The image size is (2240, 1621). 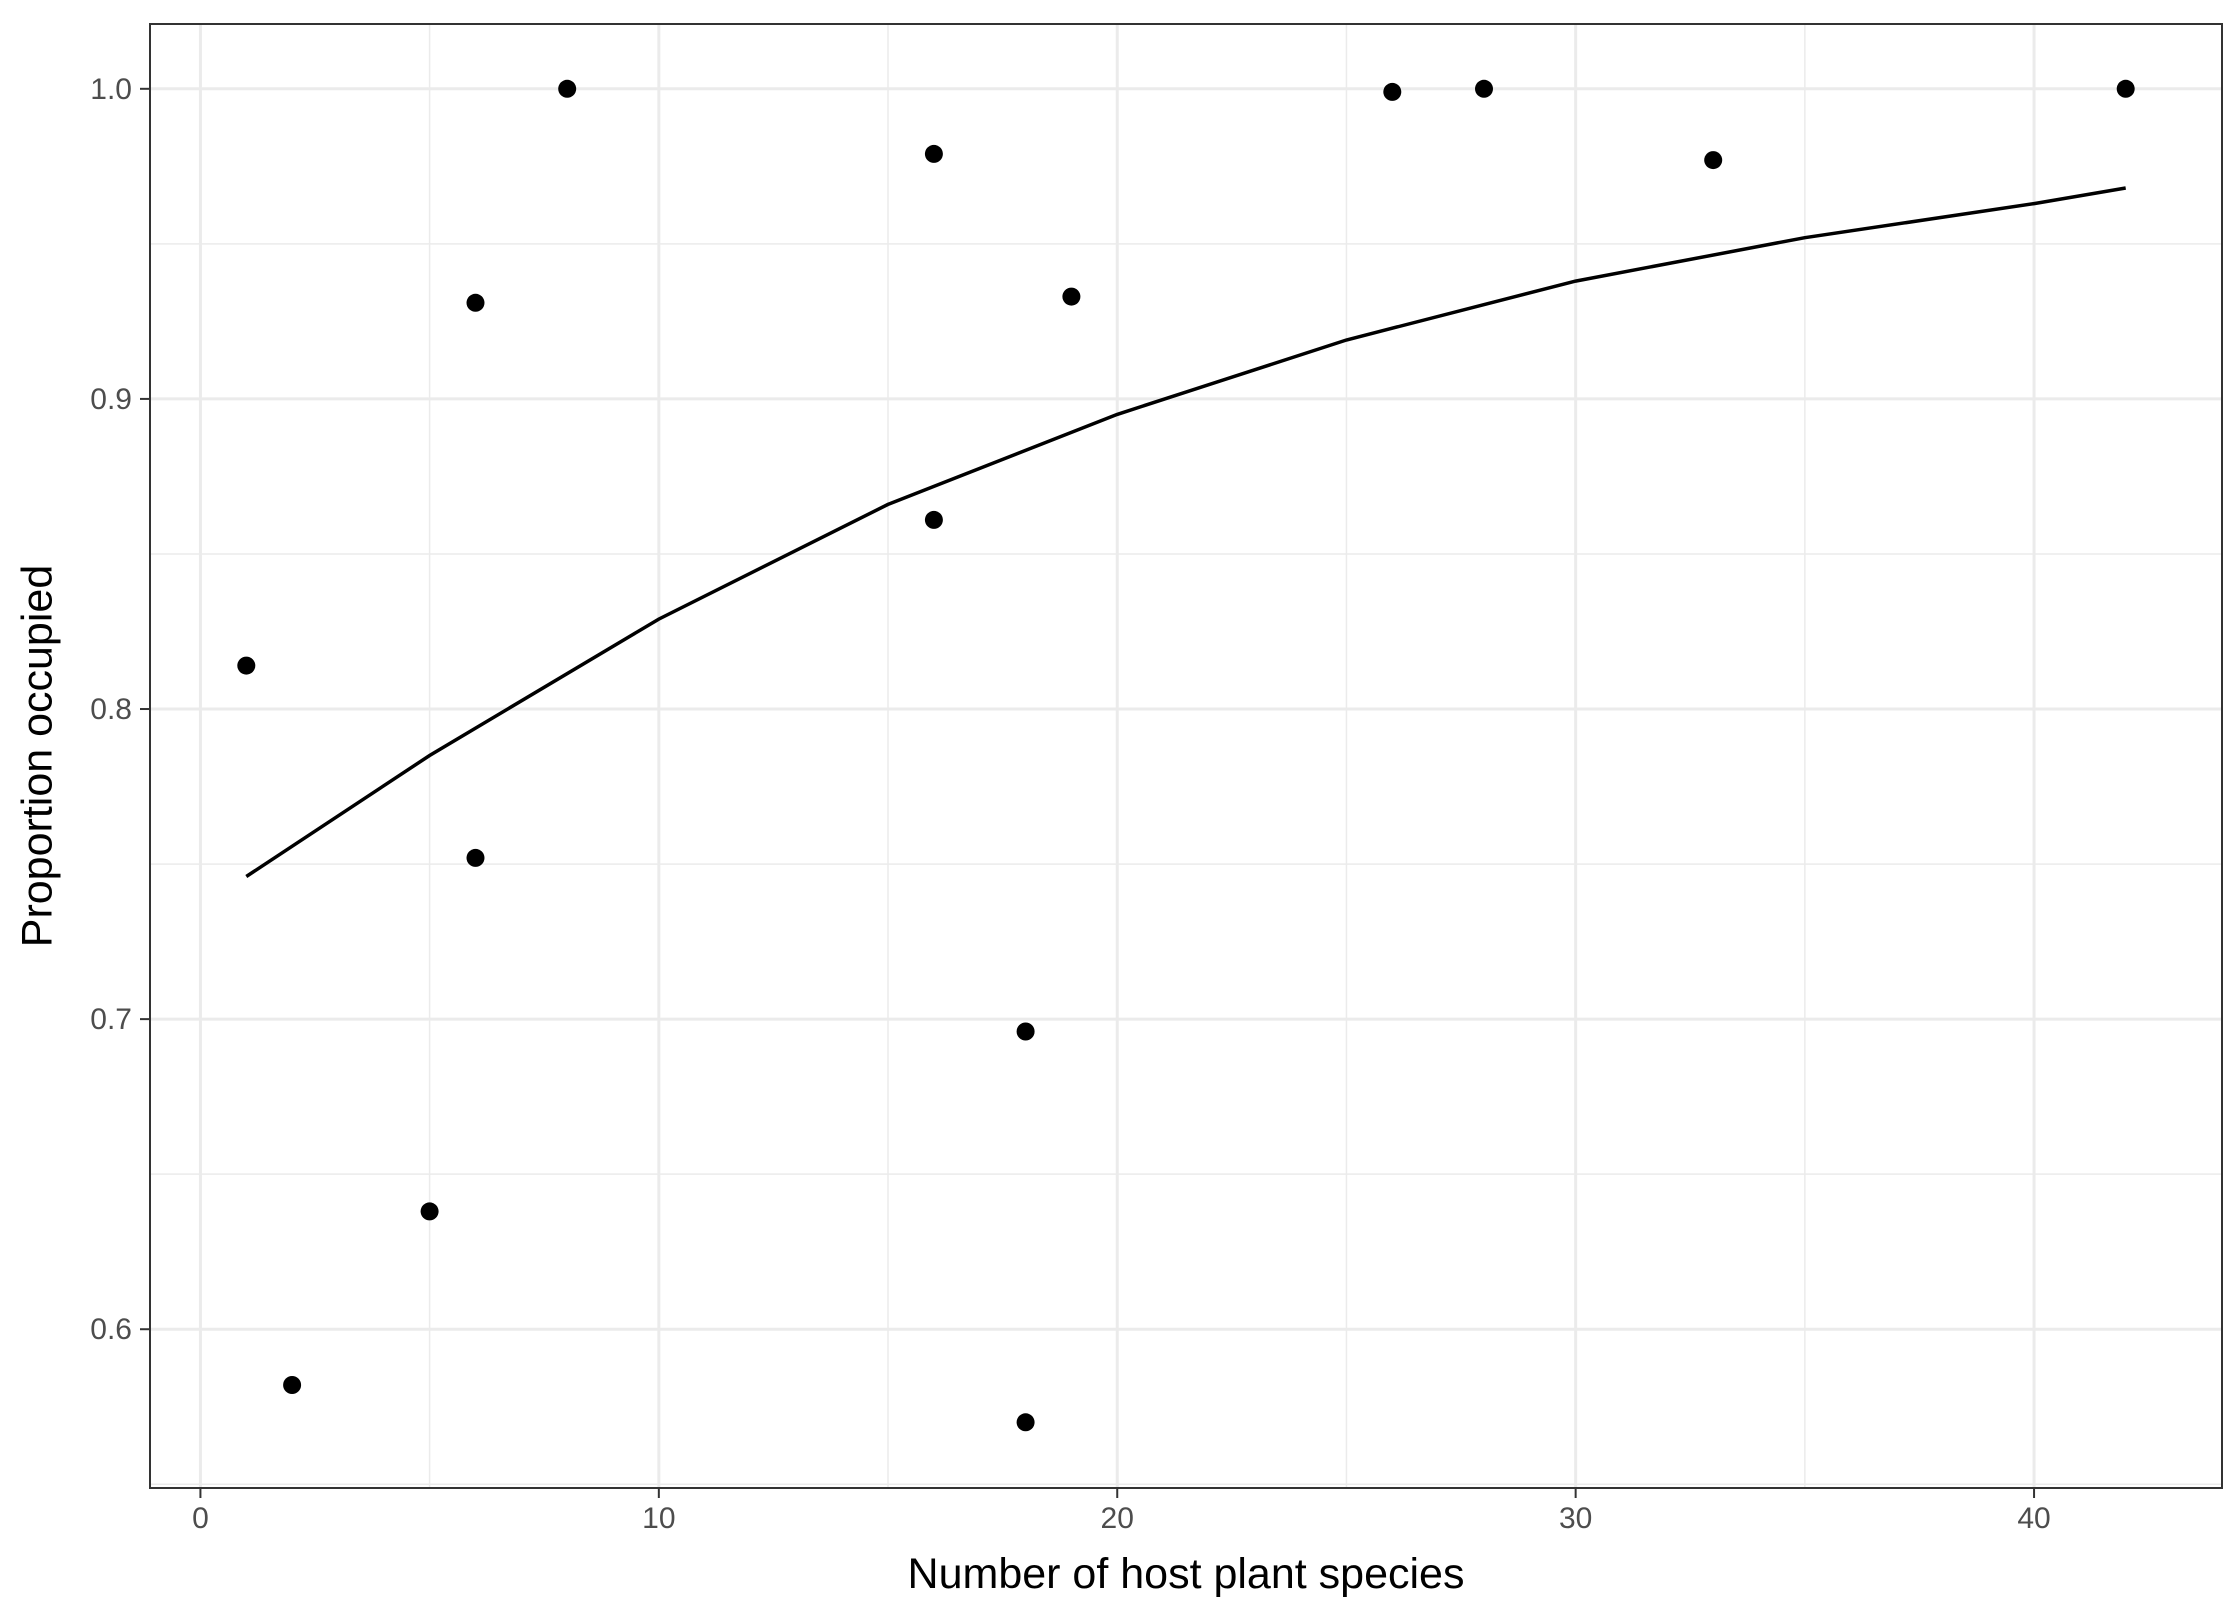 I want to click on y-axis-title: Proportion occupied, so click(x=37, y=756).